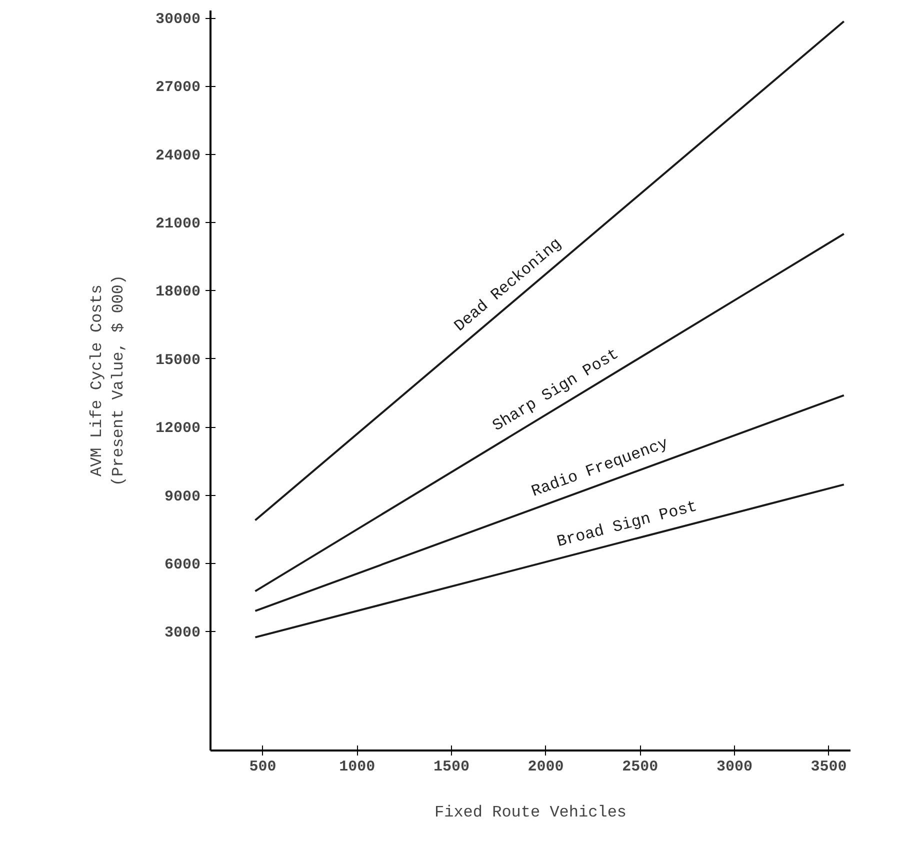  What do you see at coordinates (182, 565) in the screenshot?
I see `y-tick-label: 6000` at bounding box center [182, 565].